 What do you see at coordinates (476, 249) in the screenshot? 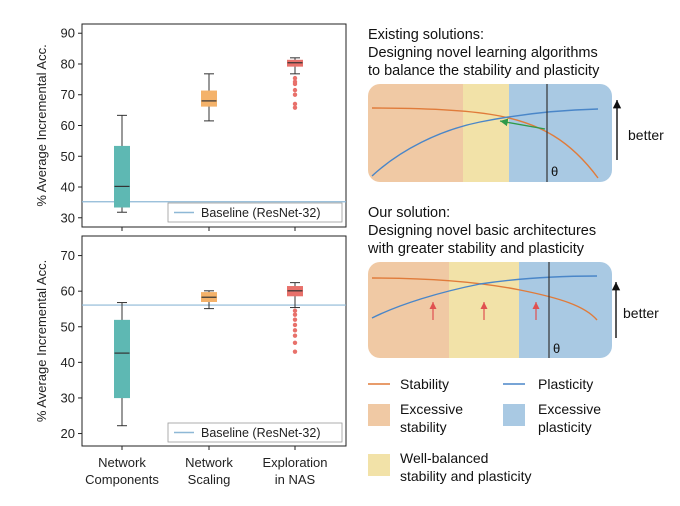
I see `our-line-2: with greater stability and plasticity` at bounding box center [476, 249].